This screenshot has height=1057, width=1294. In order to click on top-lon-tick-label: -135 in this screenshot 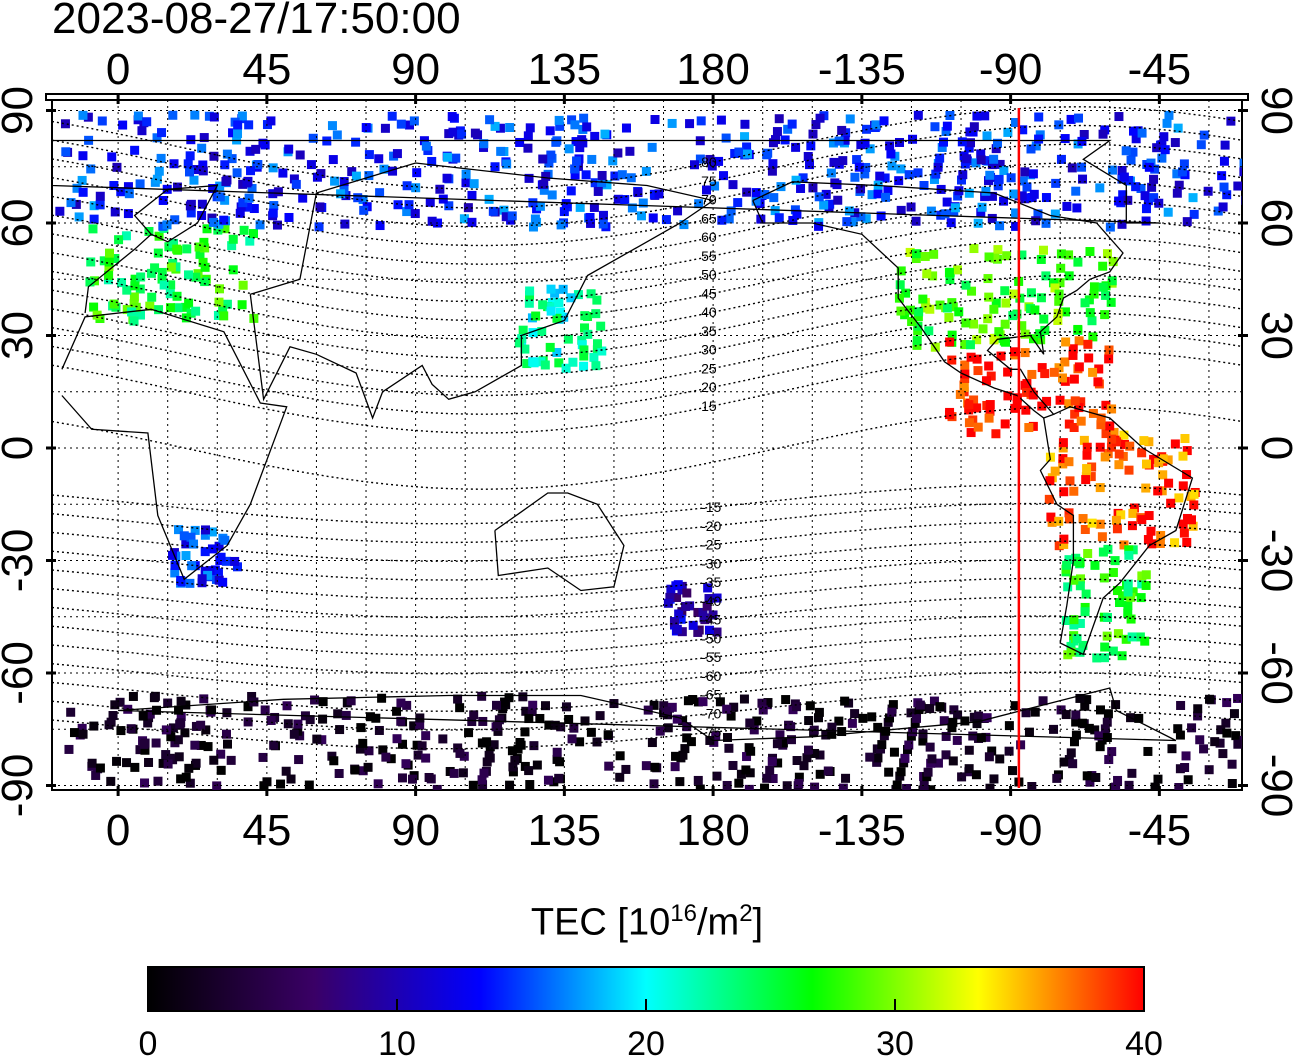, I will do `click(862, 69)`.